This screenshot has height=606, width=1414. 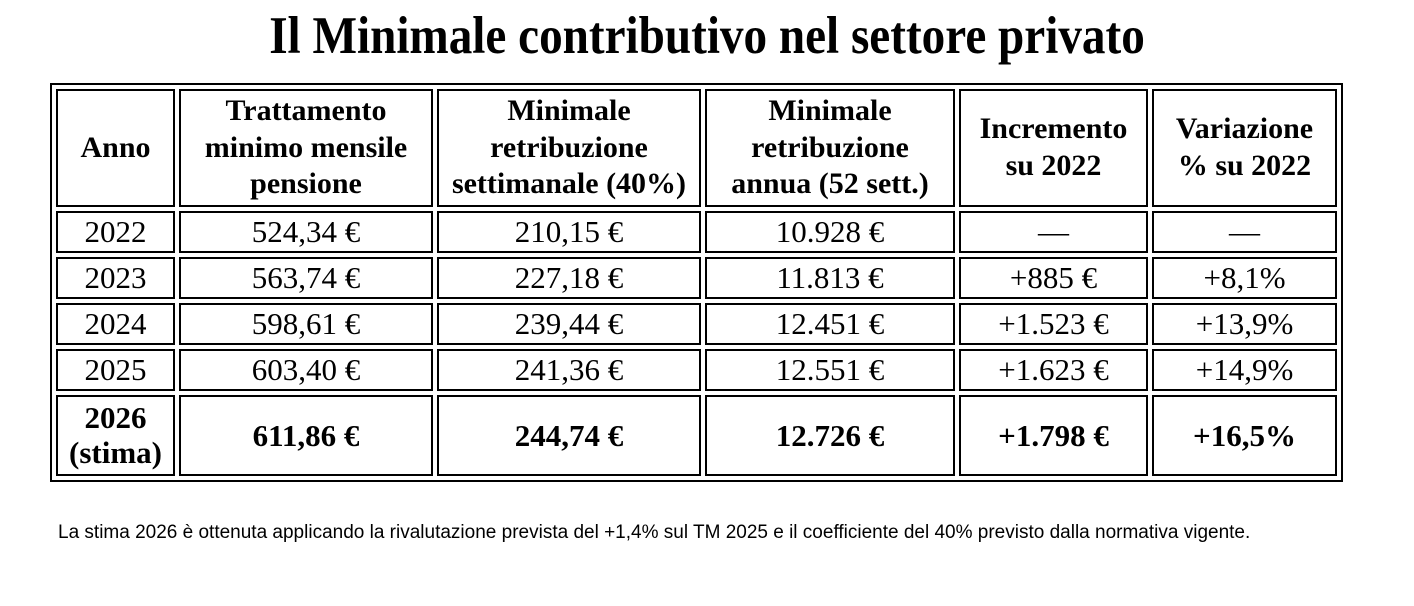 I want to click on col-header-annua: Minimale retribuzione annua (52 sett.), so click(x=830, y=147).